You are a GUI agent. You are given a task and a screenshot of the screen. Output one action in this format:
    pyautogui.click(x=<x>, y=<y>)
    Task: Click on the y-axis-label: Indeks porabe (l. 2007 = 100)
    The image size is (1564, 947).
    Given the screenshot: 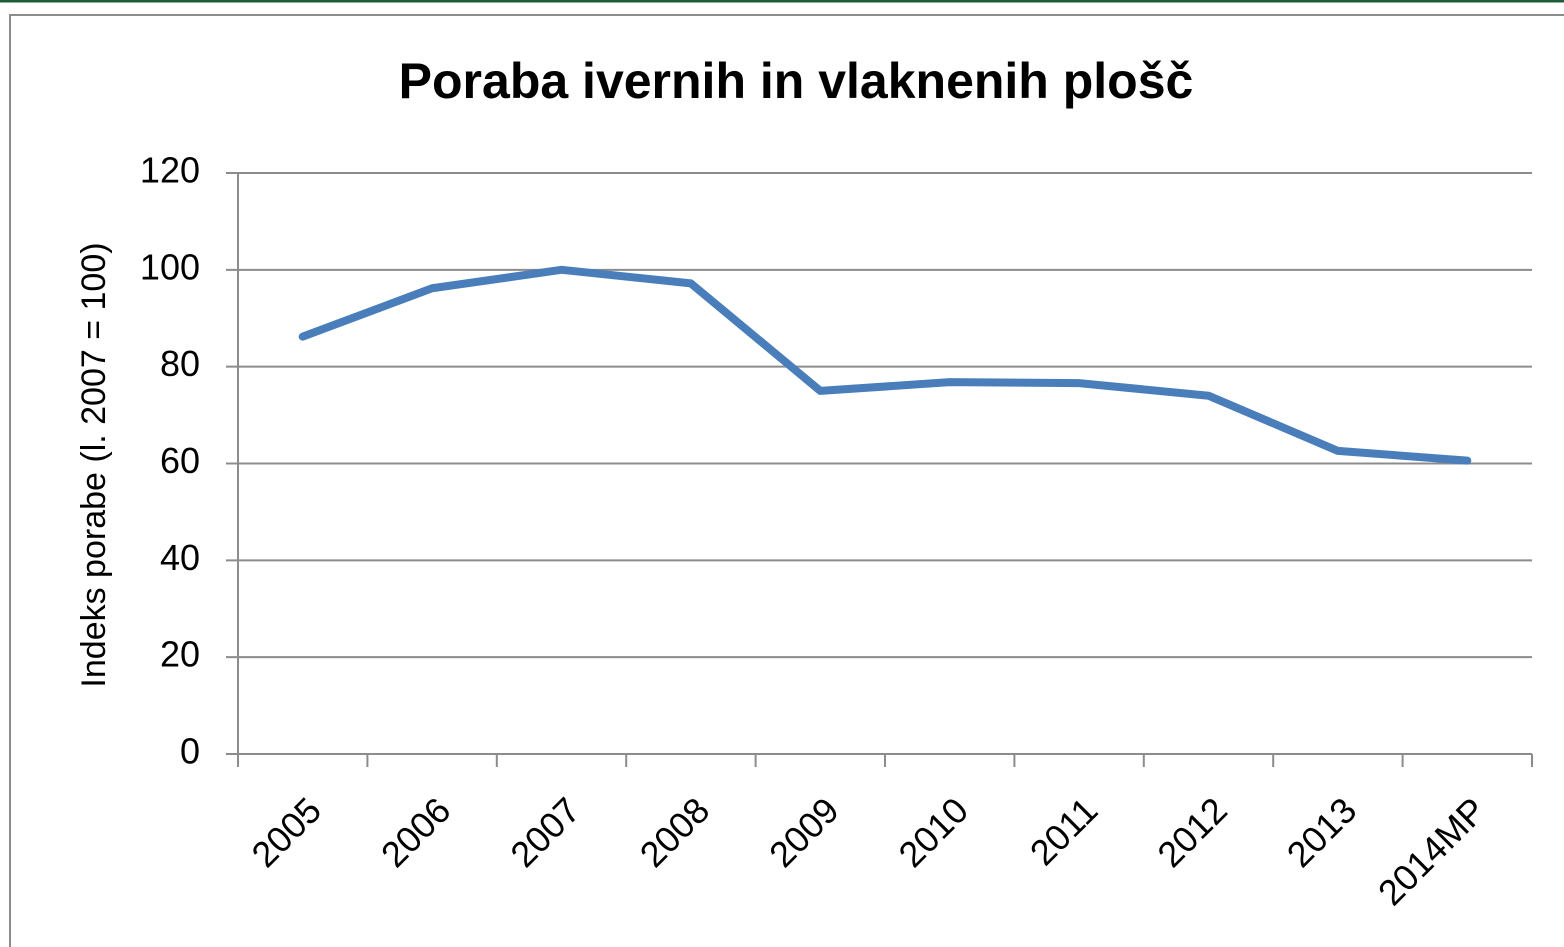 What is the action you would take?
    pyautogui.click(x=94, y=464)
    